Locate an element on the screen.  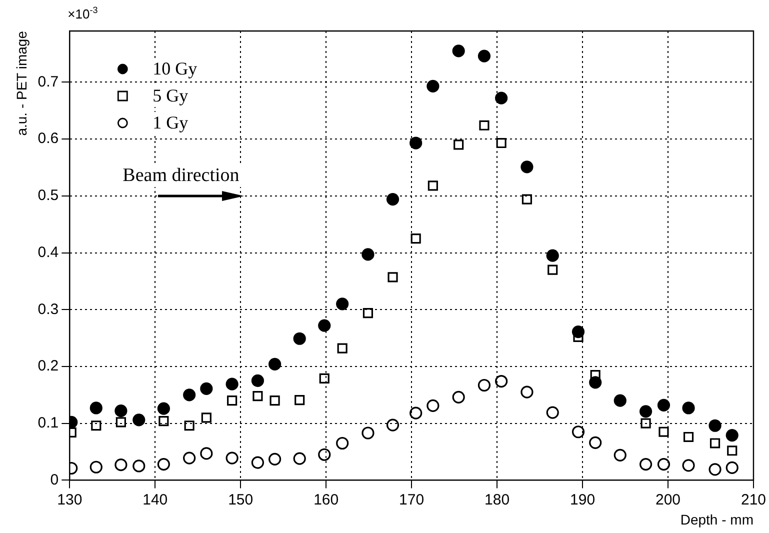
x-tick-label: 210 is located at coordinates (753, 499).